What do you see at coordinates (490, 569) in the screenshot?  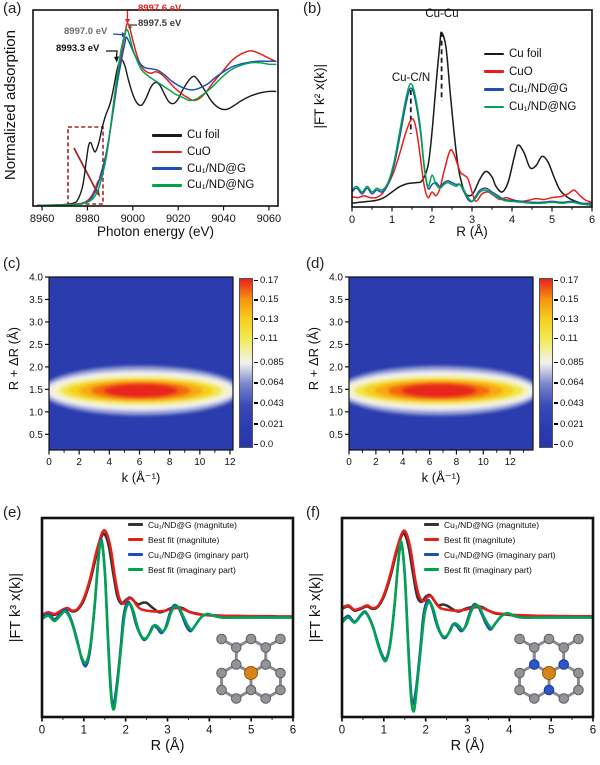 I see `legend-item: Best fit (imaginary part)` at bounding box center [490, 569].